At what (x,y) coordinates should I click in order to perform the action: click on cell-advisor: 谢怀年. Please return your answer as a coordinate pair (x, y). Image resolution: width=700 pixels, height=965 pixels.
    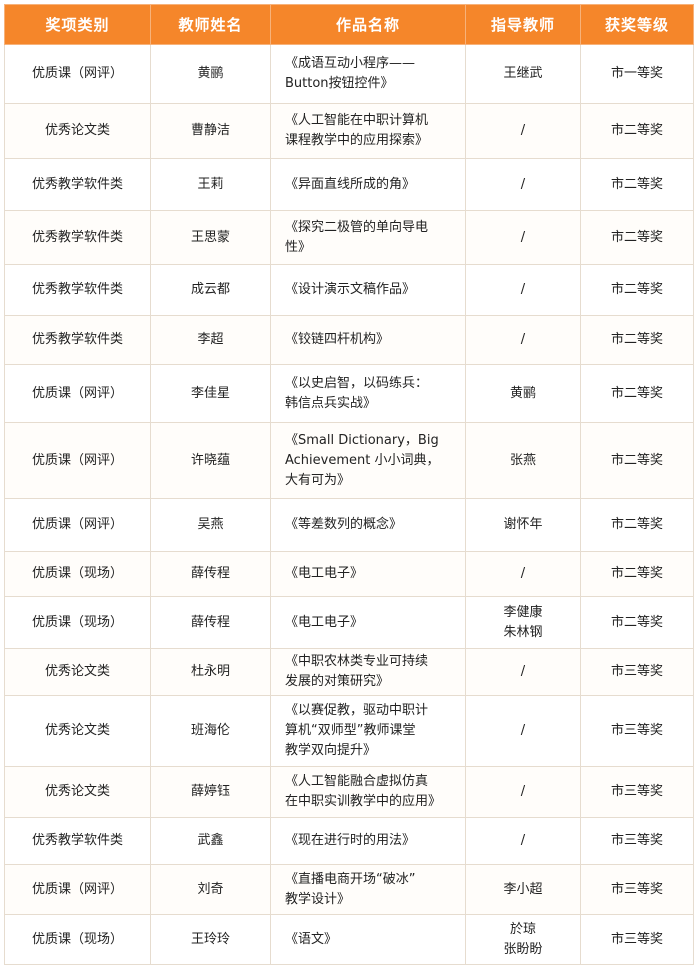
    Looking at the image, I should click on (523, 525).